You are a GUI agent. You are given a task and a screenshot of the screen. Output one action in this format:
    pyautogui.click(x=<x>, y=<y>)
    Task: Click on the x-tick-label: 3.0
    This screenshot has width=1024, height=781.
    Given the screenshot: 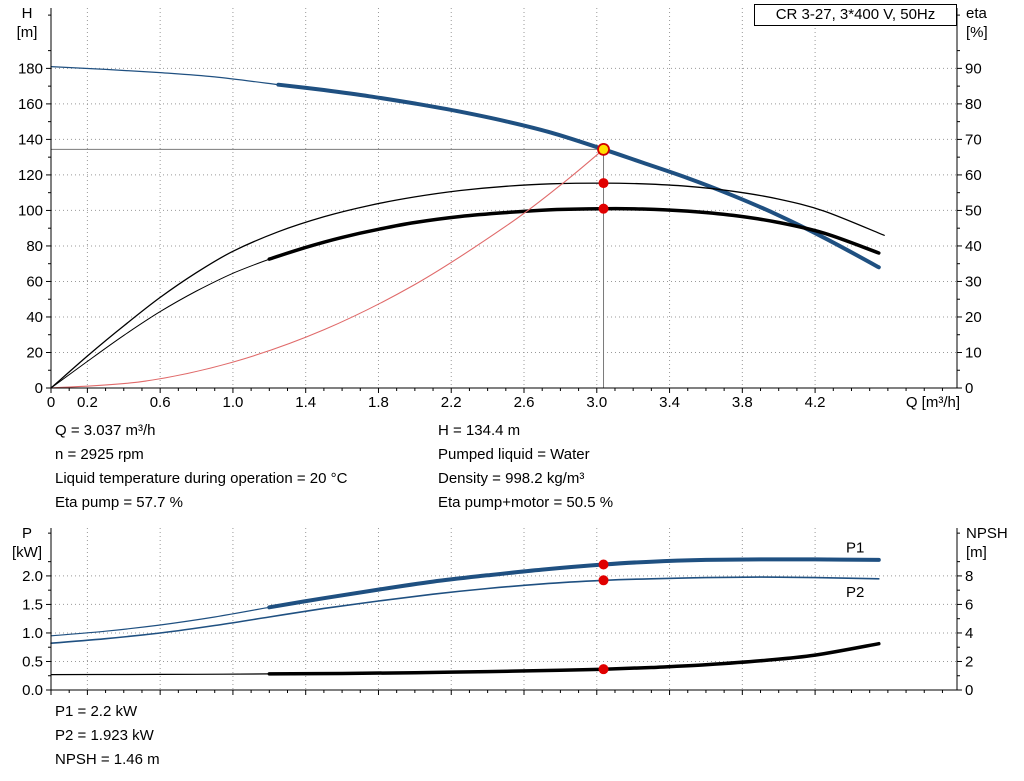 What is the action you would take?
    pyautogui.click(x=596, y=402)
    